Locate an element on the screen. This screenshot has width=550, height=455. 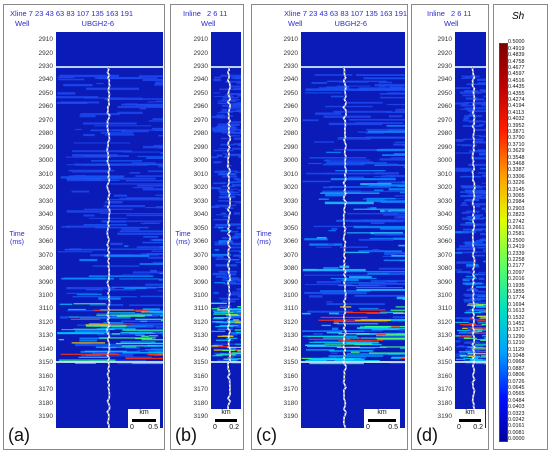
colorbar-tick-label: 0.5000 is located at coordinates (516, 42).